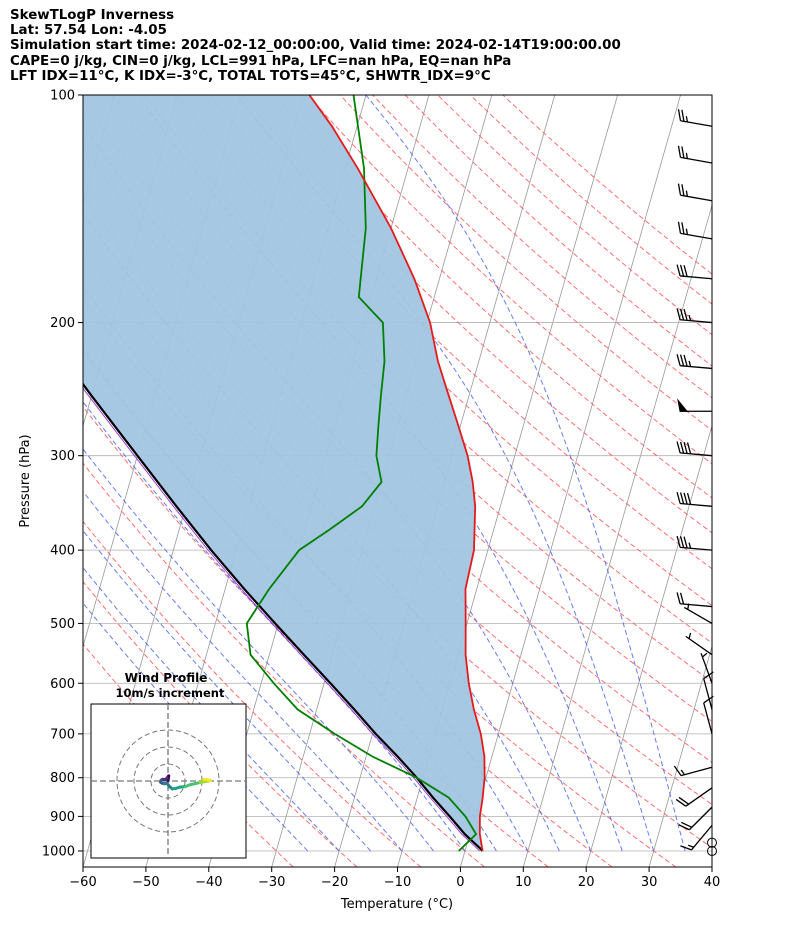 This screenshot has width=794, height=937. I want to click on y-axis-label: Pressure (hPa), so click(25, 480).